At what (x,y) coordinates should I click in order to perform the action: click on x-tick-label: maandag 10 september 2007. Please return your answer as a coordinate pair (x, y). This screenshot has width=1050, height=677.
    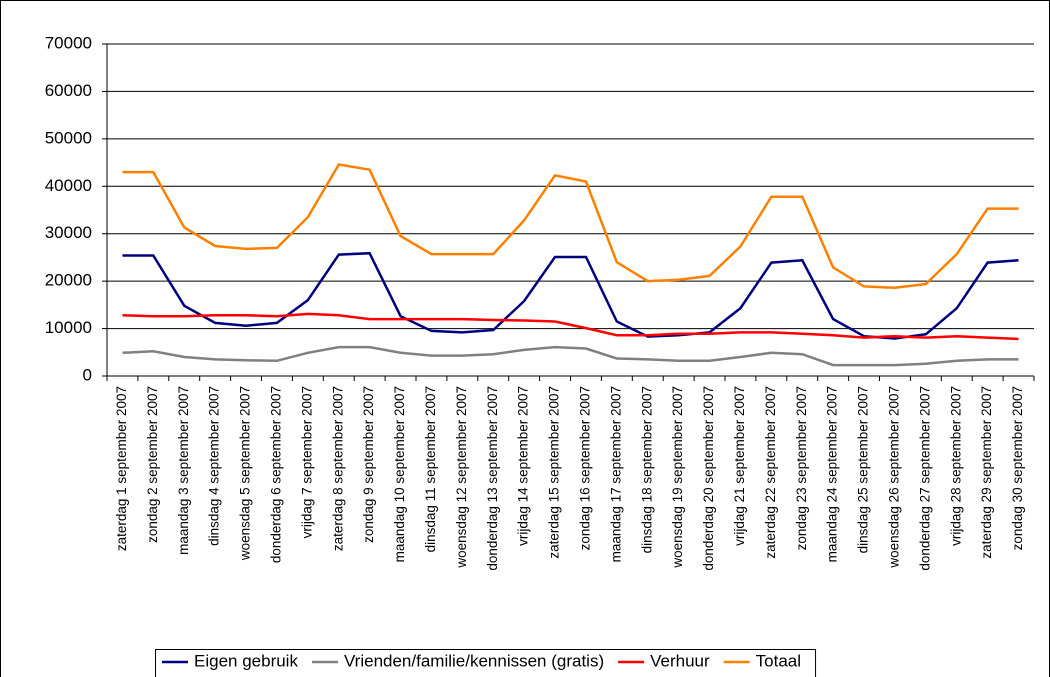
    Looking at the image, I should click on (399, 474).